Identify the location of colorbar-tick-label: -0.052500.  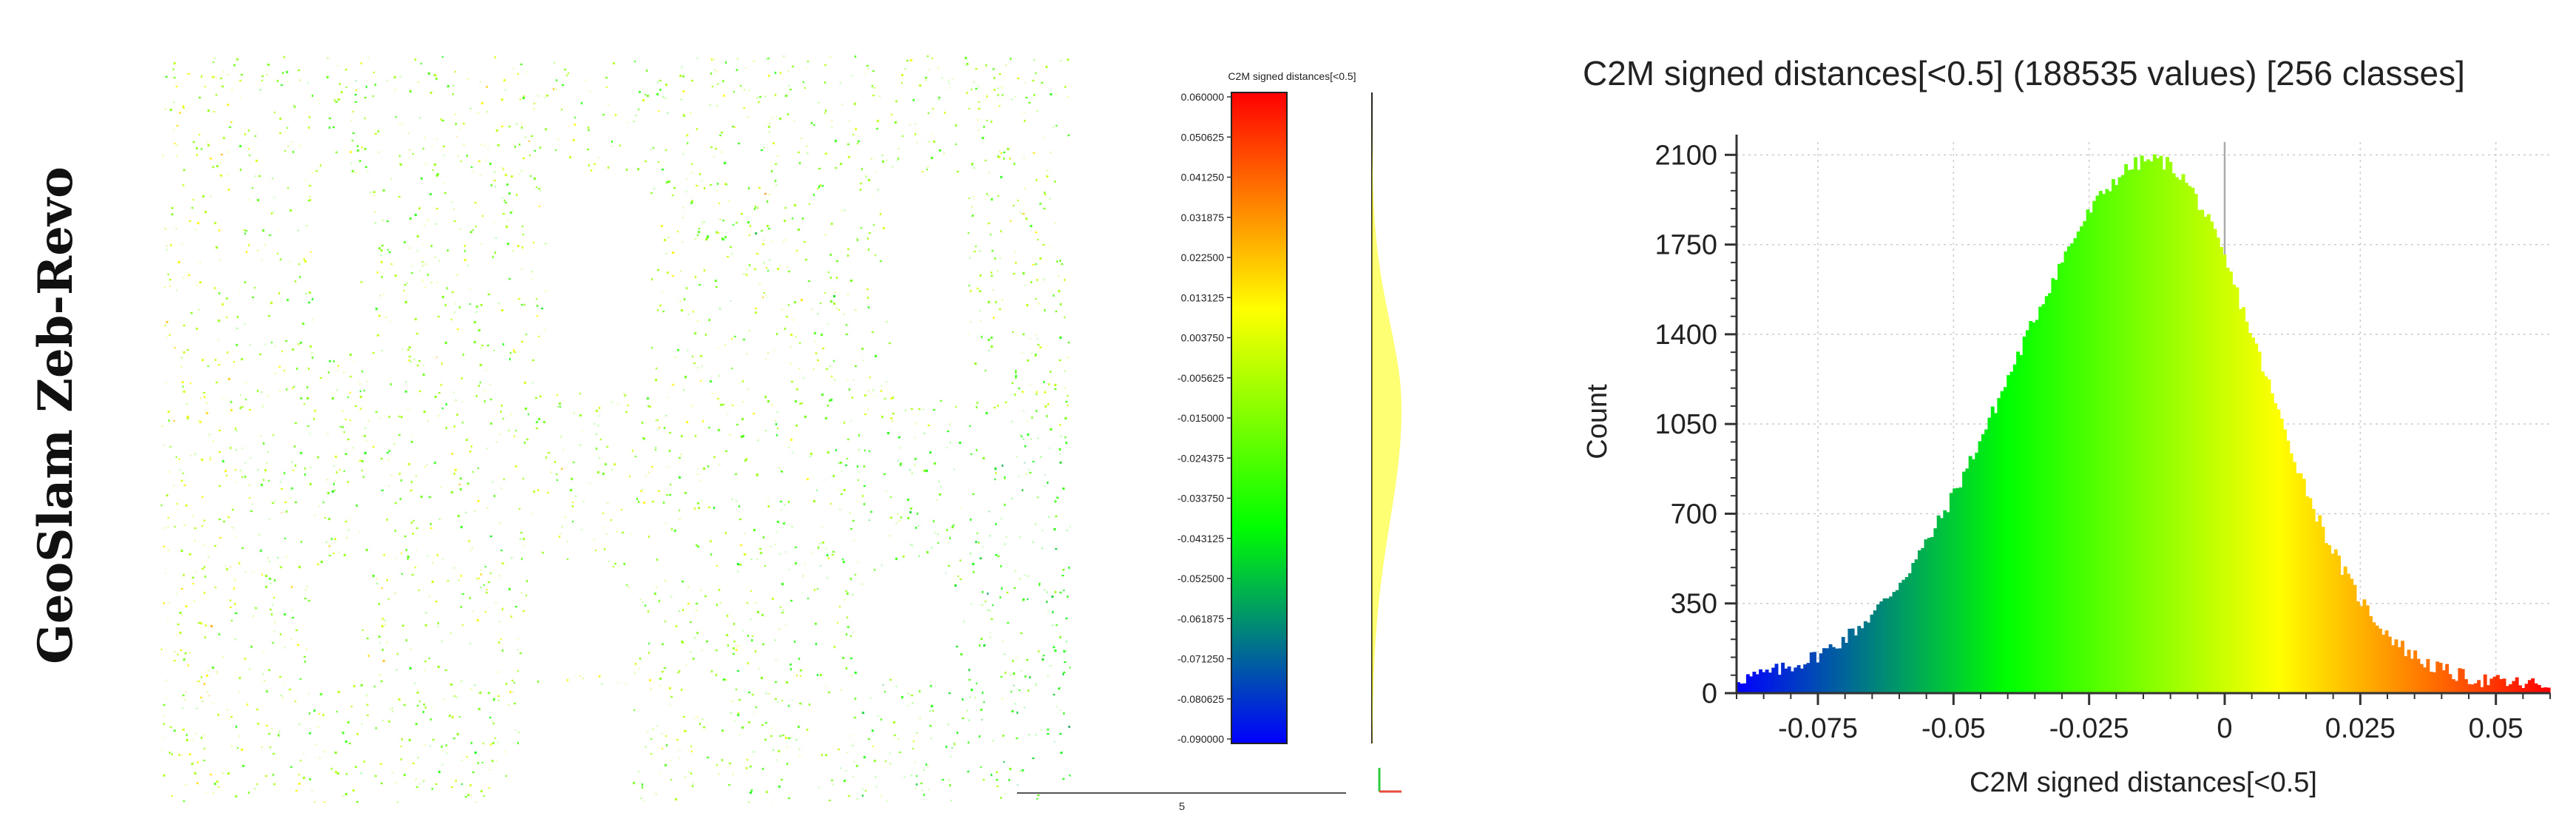
(1200, 578).